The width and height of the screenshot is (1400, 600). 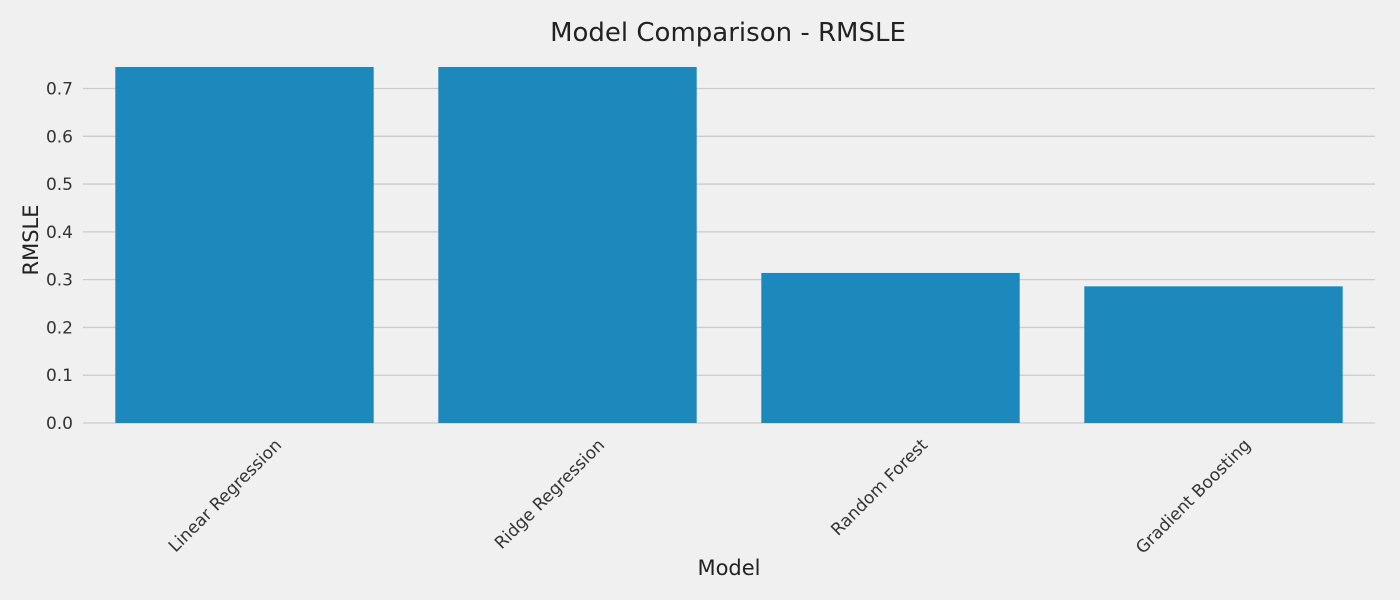 What do you see at coordinates (879, 487) in the screenshot?
I see `x-tick-label: Random Forest` at bounding box center [879, 487].